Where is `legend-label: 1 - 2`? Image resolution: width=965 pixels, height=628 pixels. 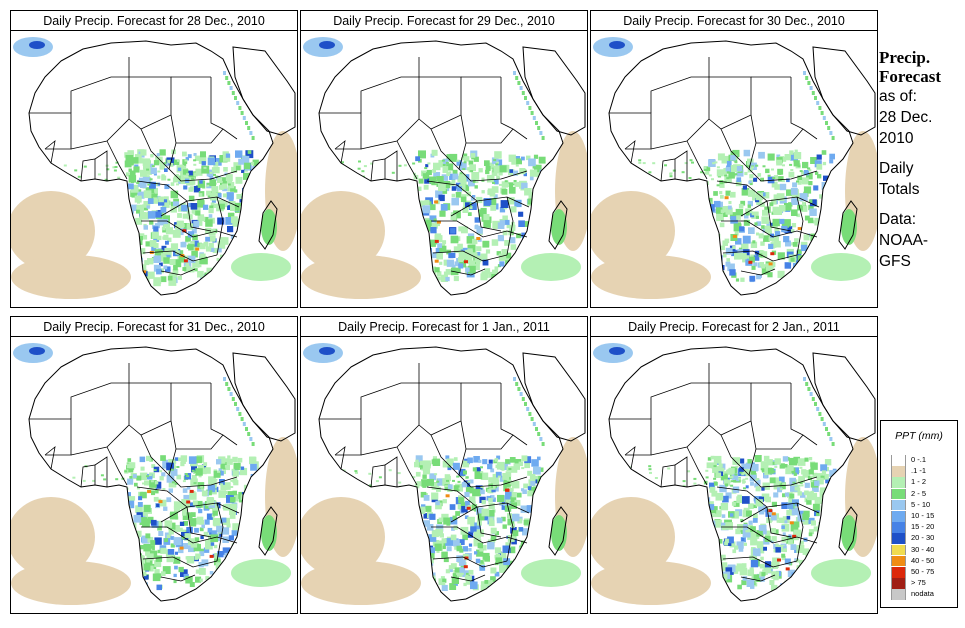
legend-label: 1 - 2 is located at coordinates (919, 482).